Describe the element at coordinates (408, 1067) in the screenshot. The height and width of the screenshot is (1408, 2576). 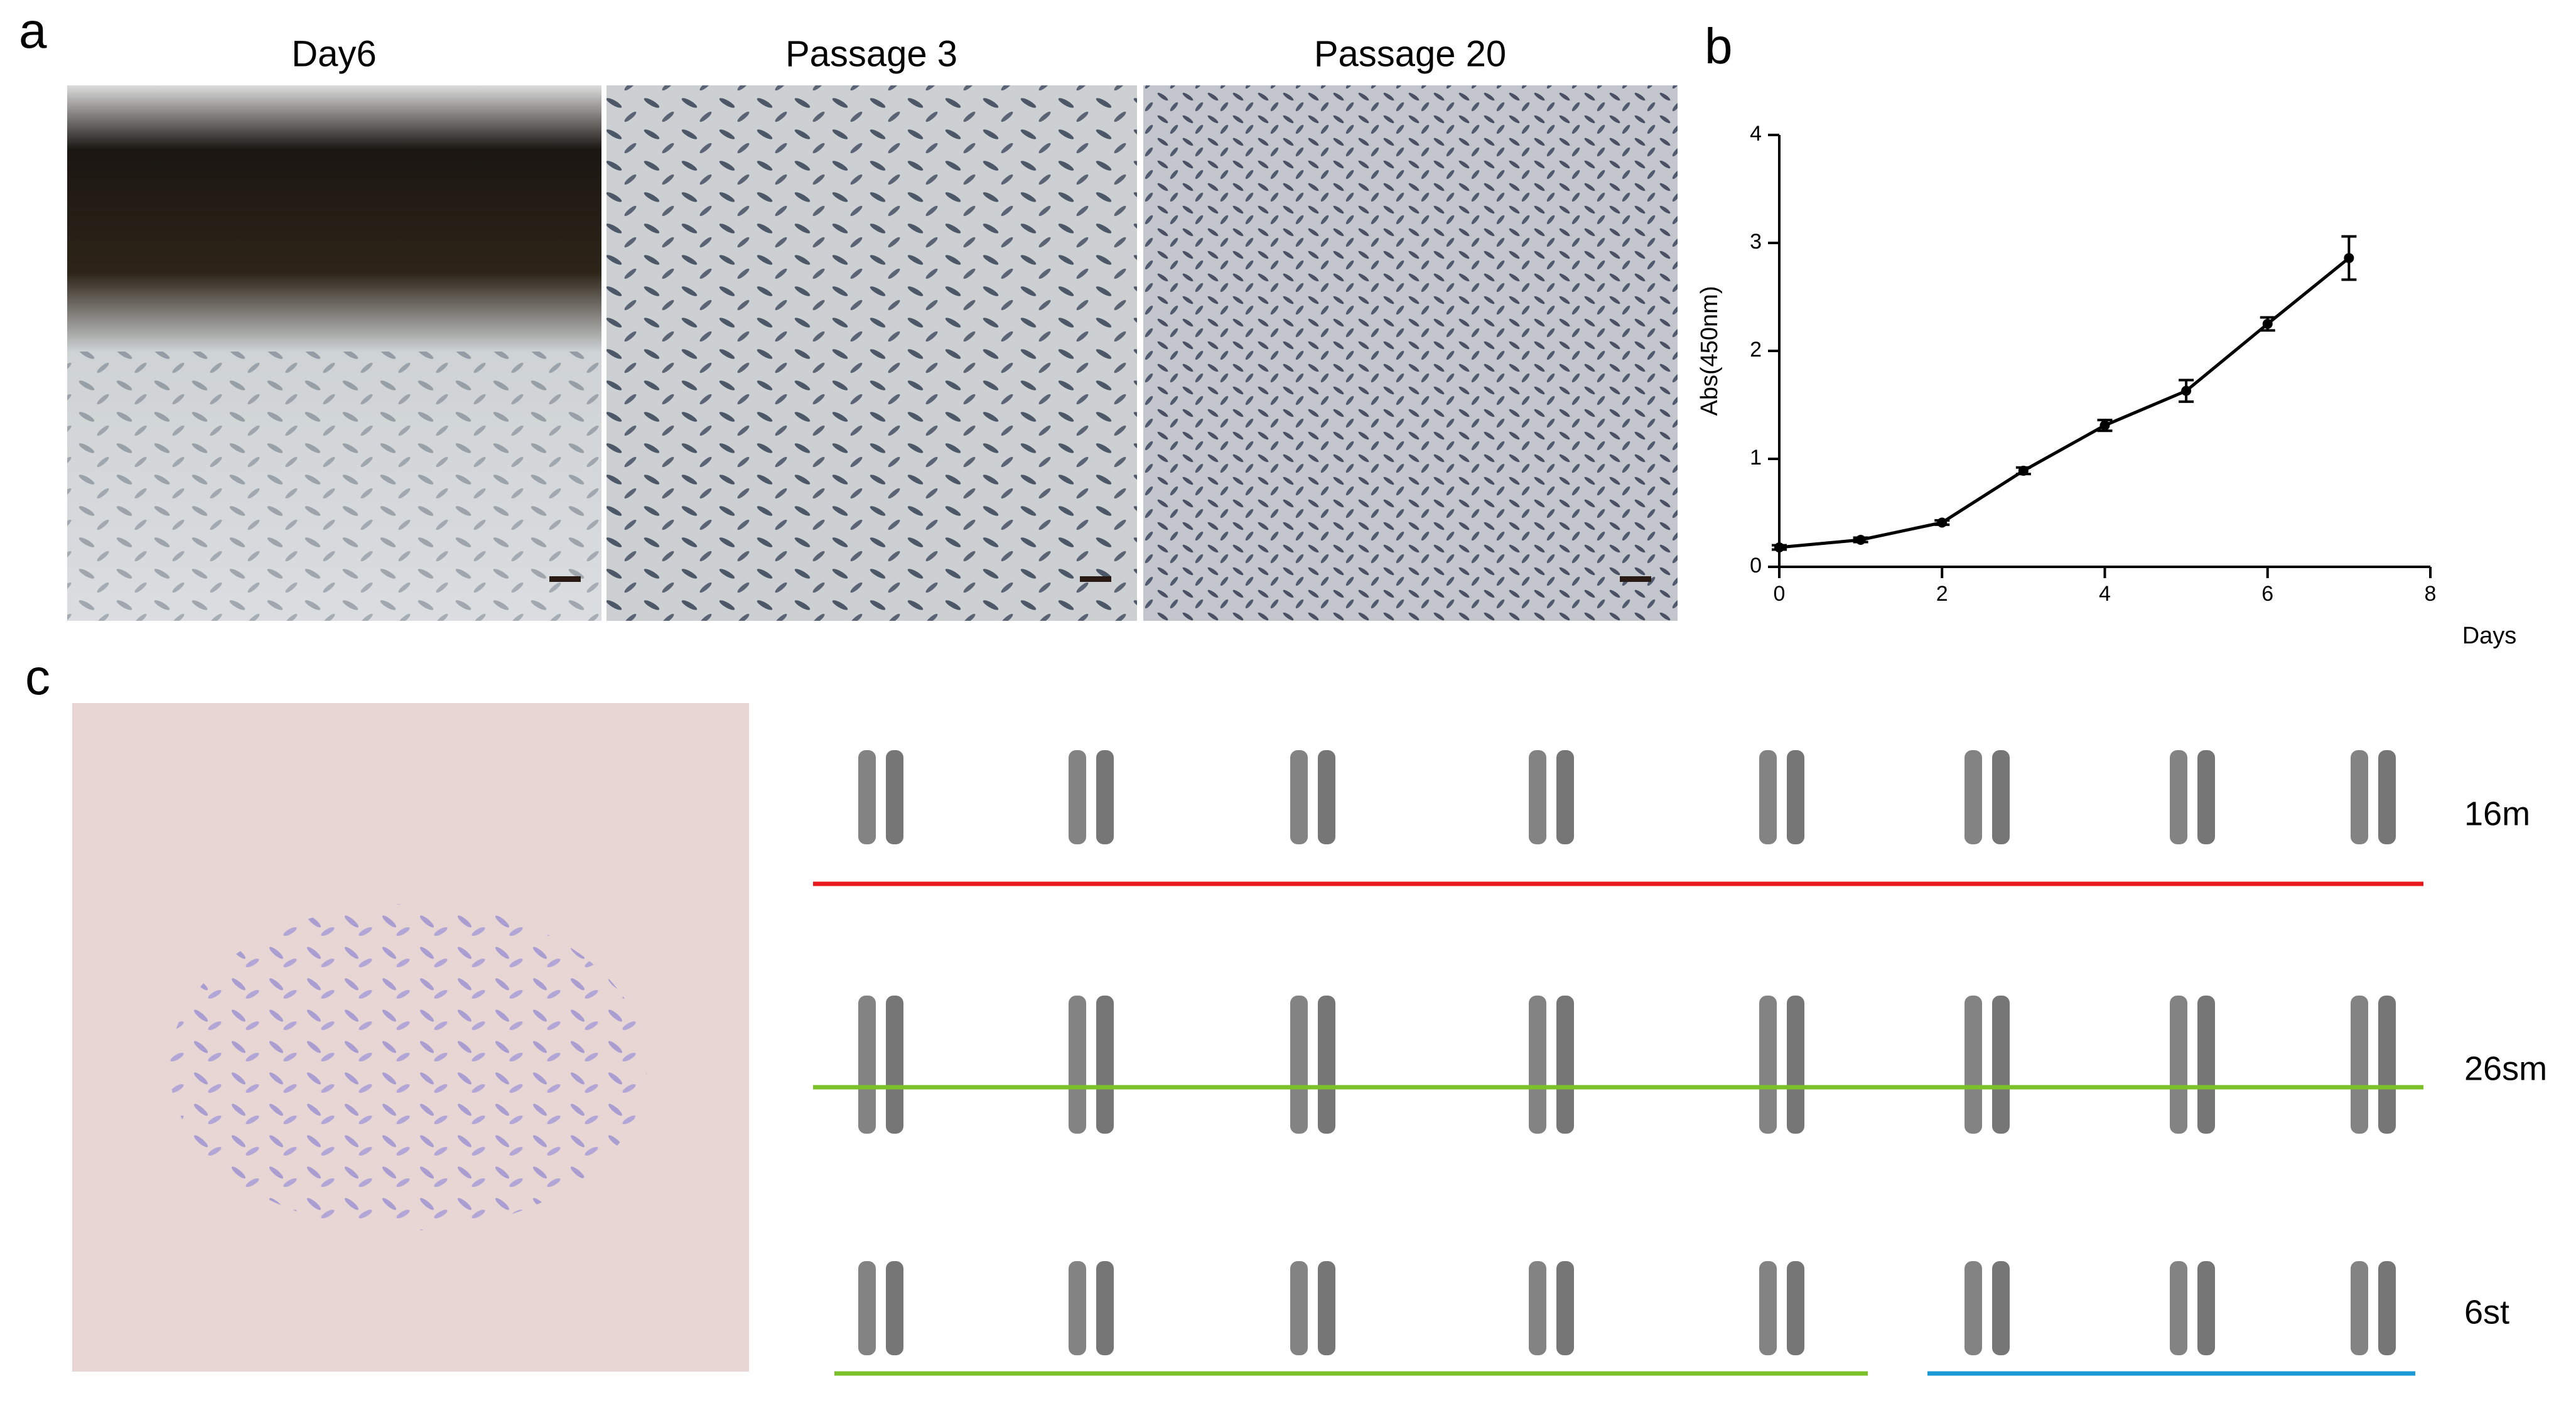
I see `metaphase-spread` at that location.